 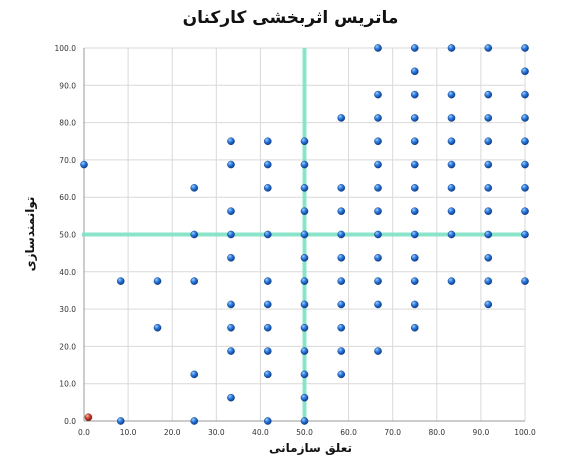 I want to click on y-tick-label: 0.0, so click(x=70, y=421).